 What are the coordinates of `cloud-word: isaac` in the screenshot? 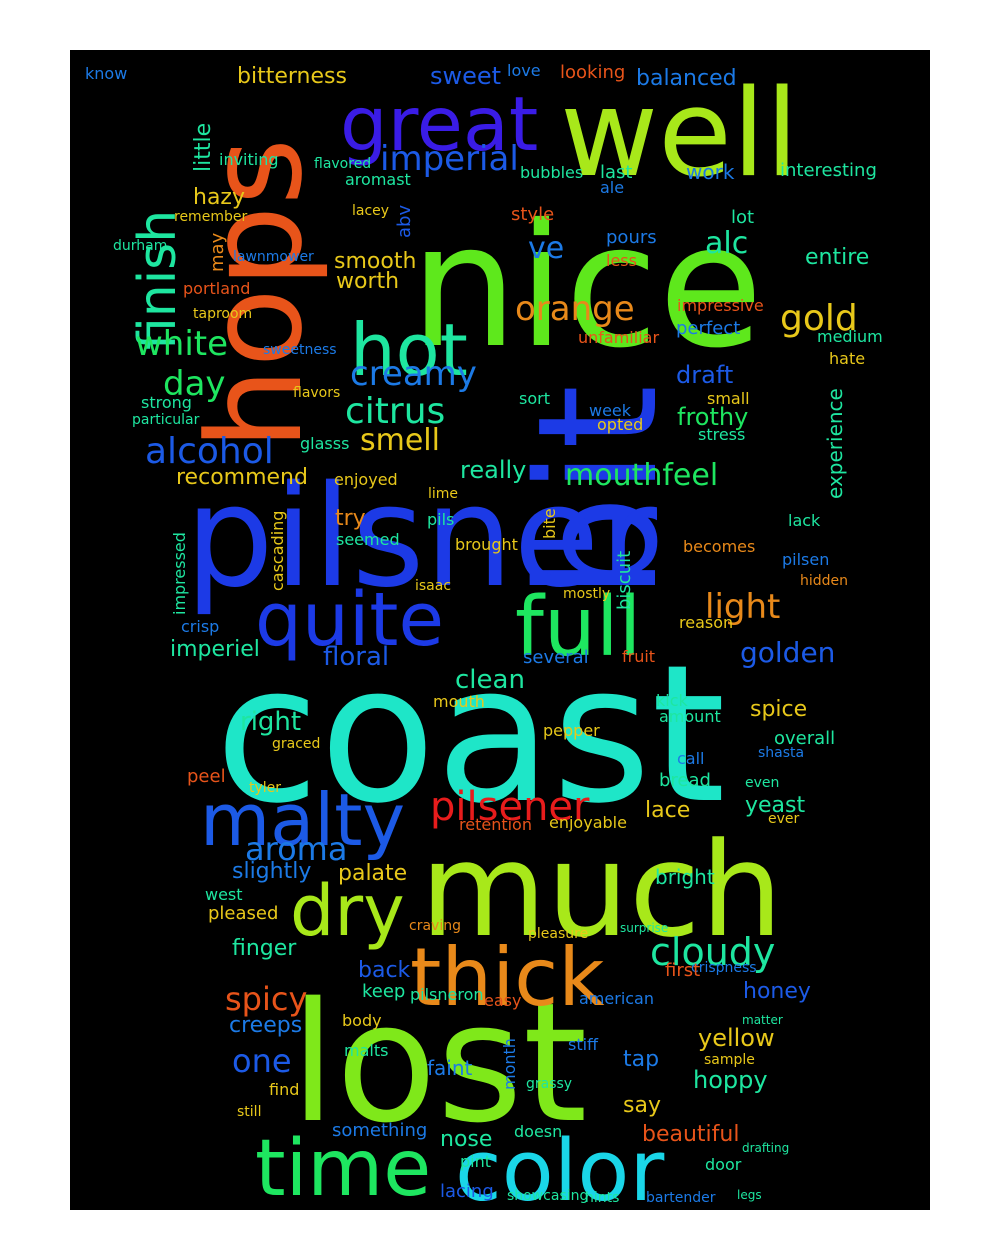 It's located at (433, 586).